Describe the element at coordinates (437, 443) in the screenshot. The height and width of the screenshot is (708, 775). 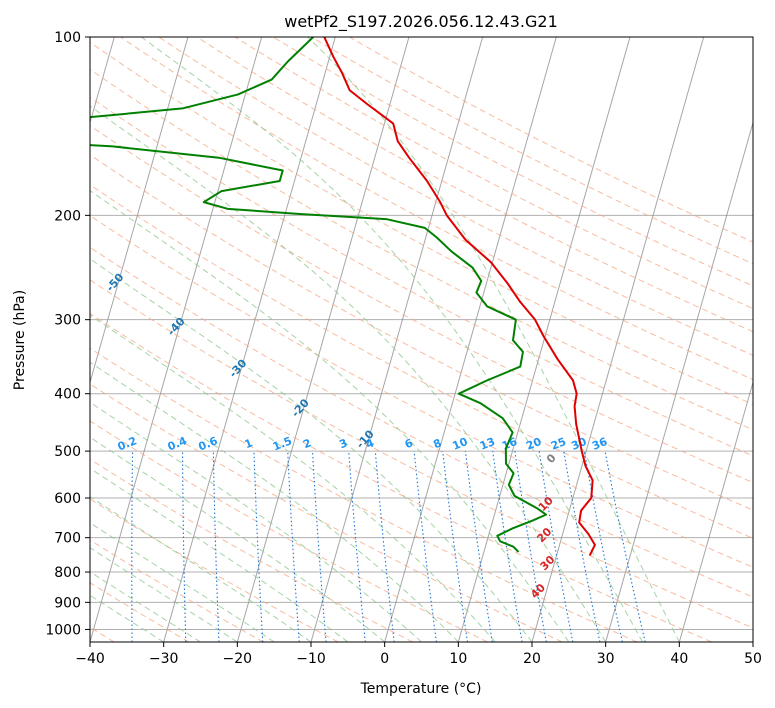
I see `mixing-ratio-label: 8` at that location.